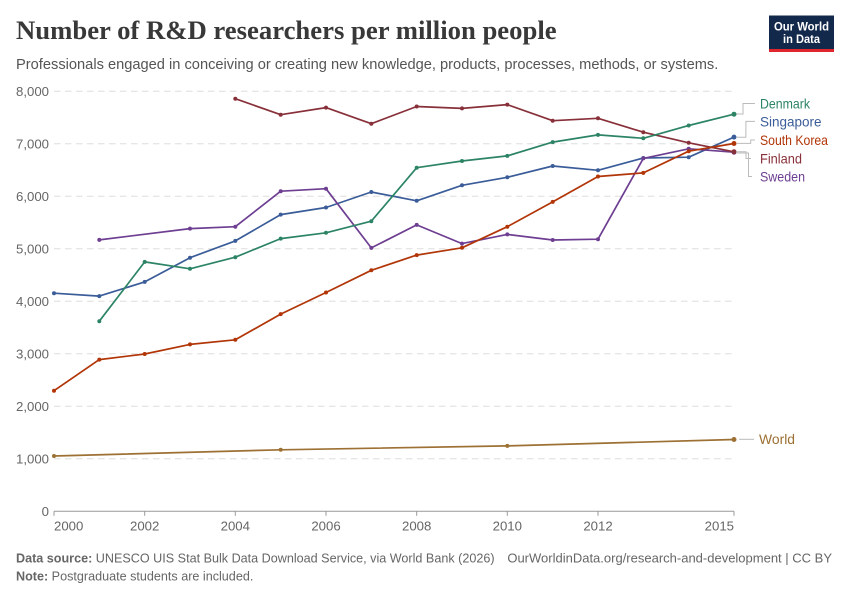 This screenshot has height=600, width=850. What do you see at coordinates (144, 525) in the screenshot?
I see `svg-text: 2002` at bounding box center [144, 525].